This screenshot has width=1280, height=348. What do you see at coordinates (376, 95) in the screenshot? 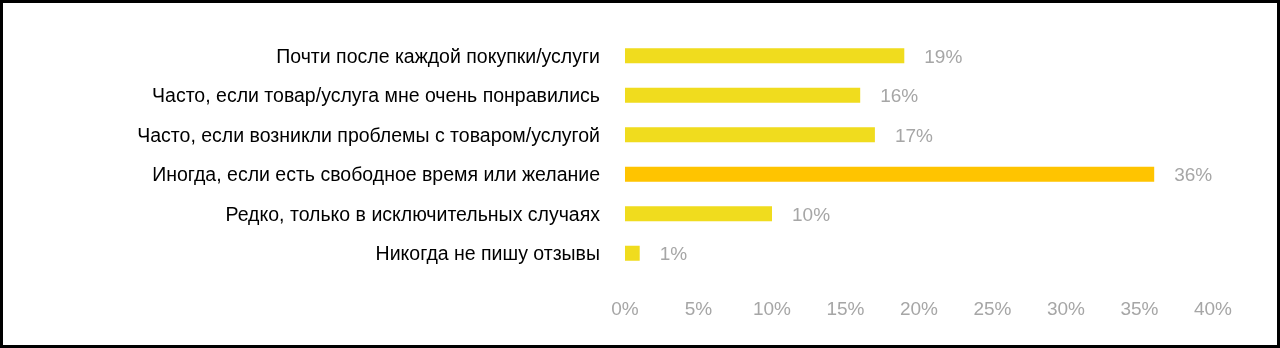
I see `y-tick-label: Часто, если товар/услуга мне очень понравились` at bounding box center [376, 95].